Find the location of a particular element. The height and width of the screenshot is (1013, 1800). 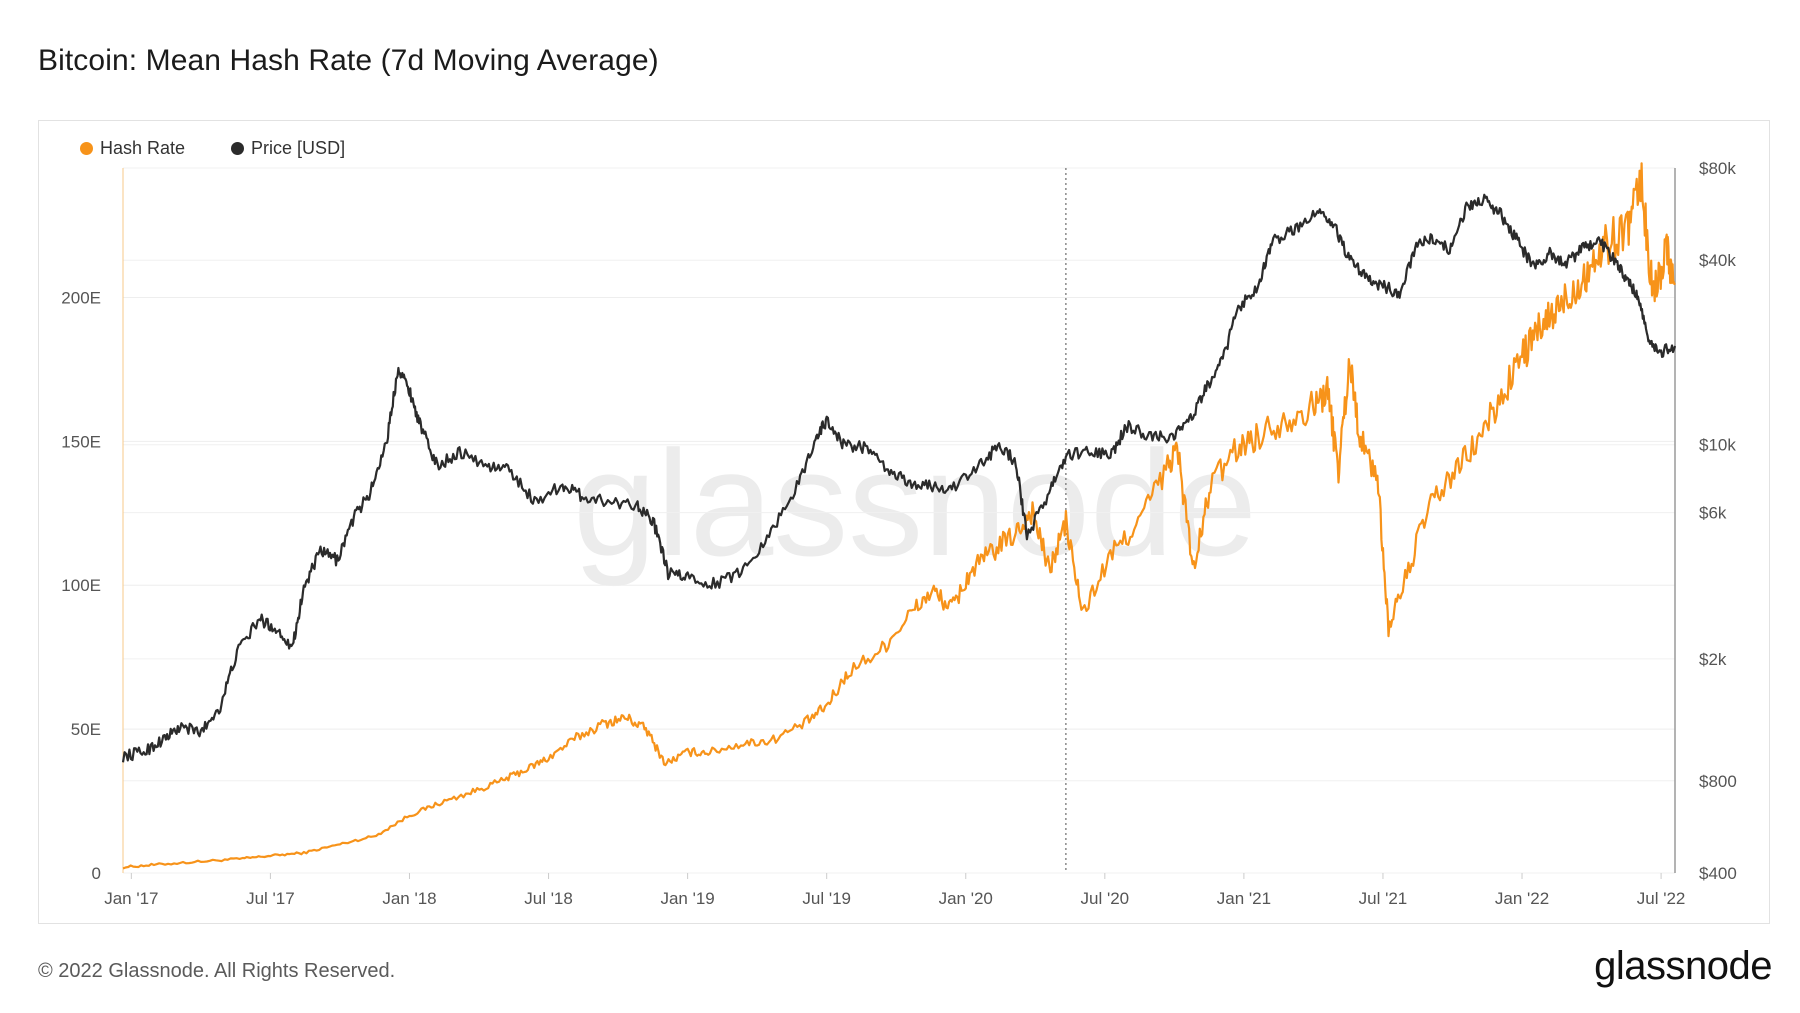

legend-label-price: Price [USD] is located at coordinates (298, 148).